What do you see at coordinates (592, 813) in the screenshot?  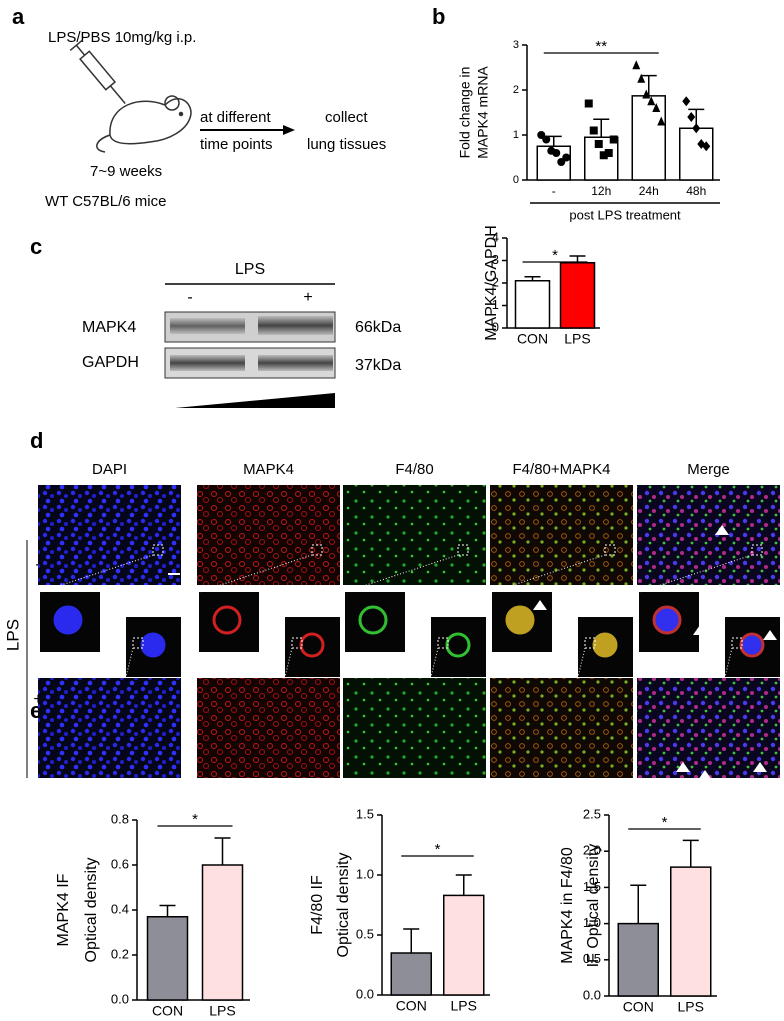 I see `y-tick-label: 2.5` at bounding box center [592, 813].